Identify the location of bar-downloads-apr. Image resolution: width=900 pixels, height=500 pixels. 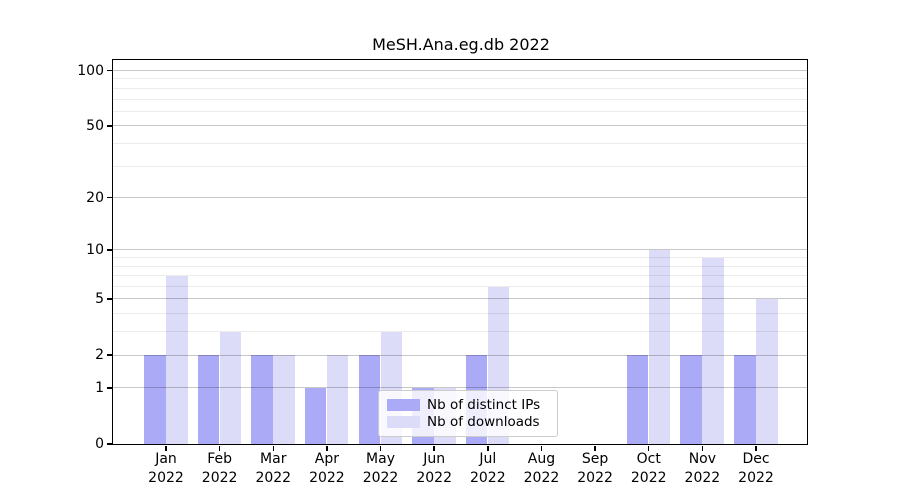
(337, 399).